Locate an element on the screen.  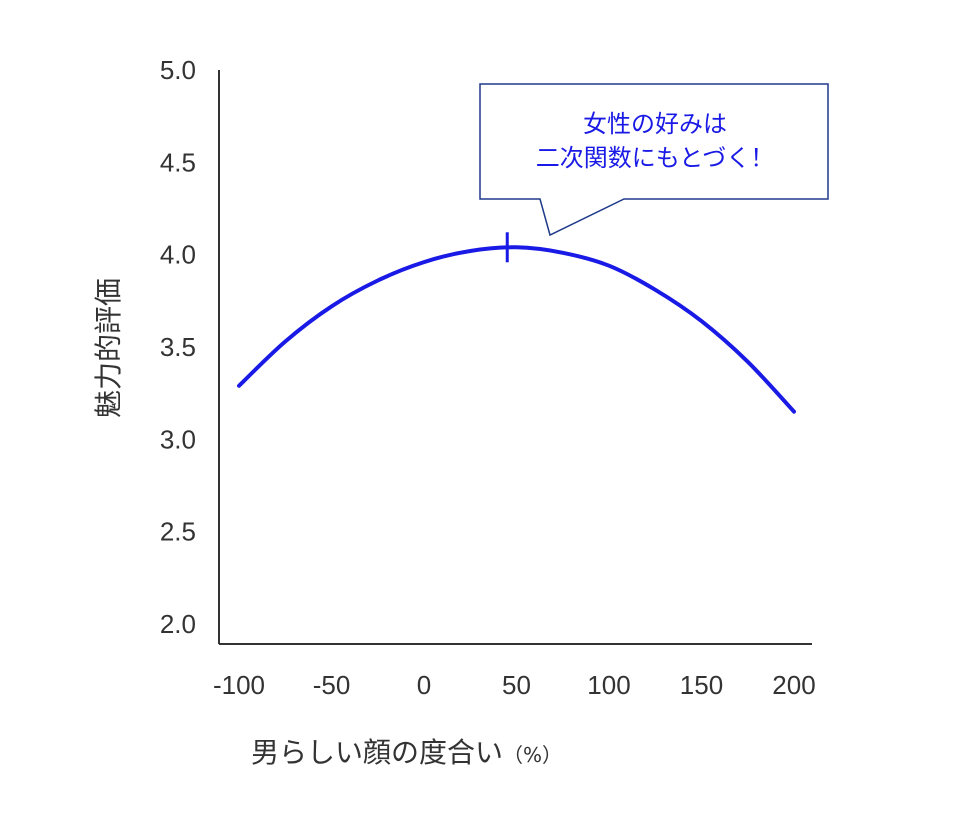
y-tick-label: 3.0 is located at coordinates (178, 439).